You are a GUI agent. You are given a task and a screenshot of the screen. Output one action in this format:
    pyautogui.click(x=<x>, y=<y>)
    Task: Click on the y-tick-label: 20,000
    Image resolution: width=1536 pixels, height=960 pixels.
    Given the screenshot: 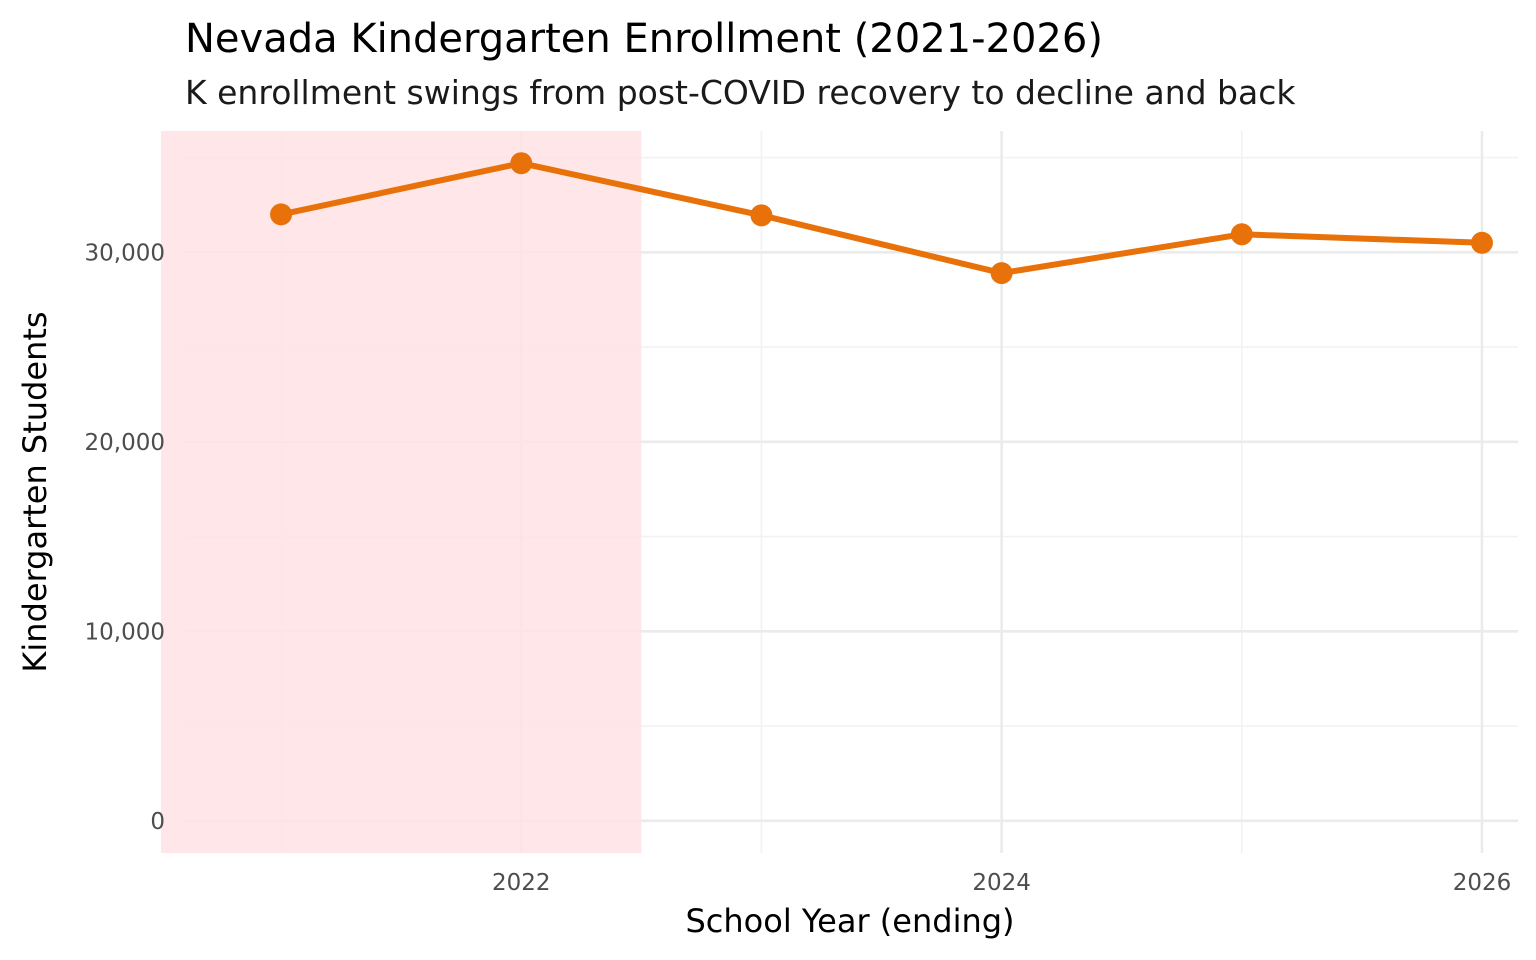 What is the action you would take?
    pyautogui.click(x=125, y=443)
    